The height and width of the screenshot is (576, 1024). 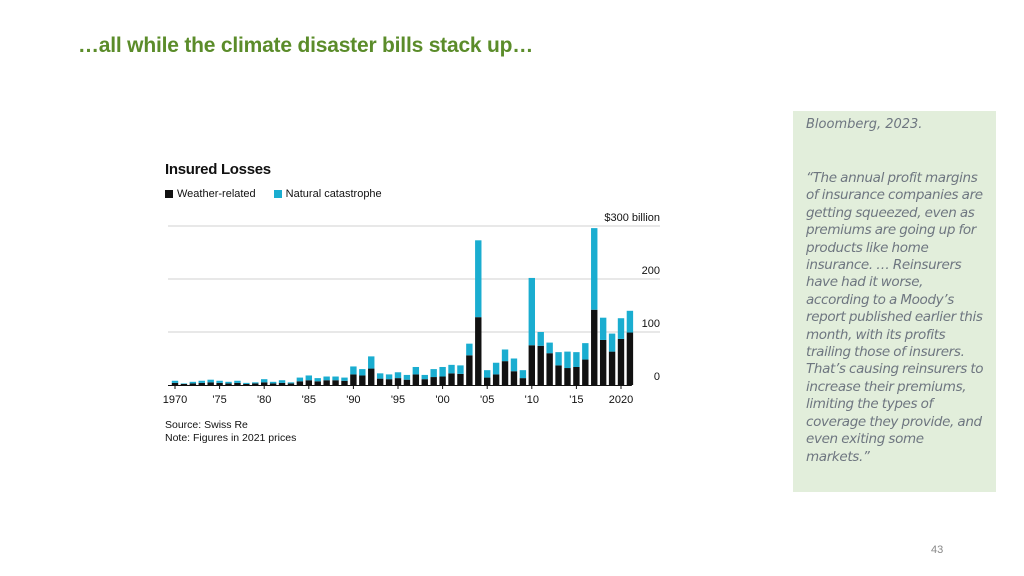 What do you see at coordinates (424, 382) in the screenshot?
I see `bar-weather-1998` at bounding box center [424, 382].